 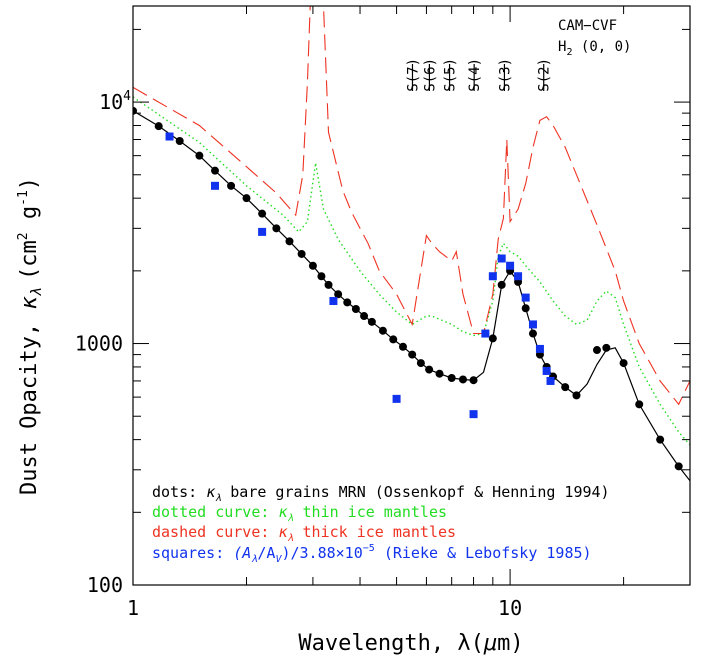 I want to click on x-axis-label: Wavelength, λ(μm), so click(x=410, y=643).